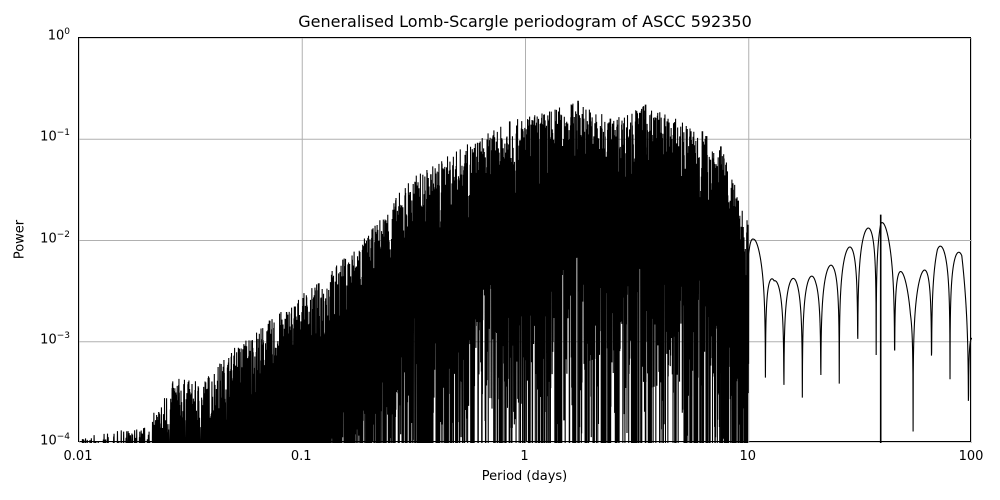  What do you see at coordinates (58, 35) in the screenshot?
I see `y-tick-label: 10⁰` at bounding box center [58, 35].